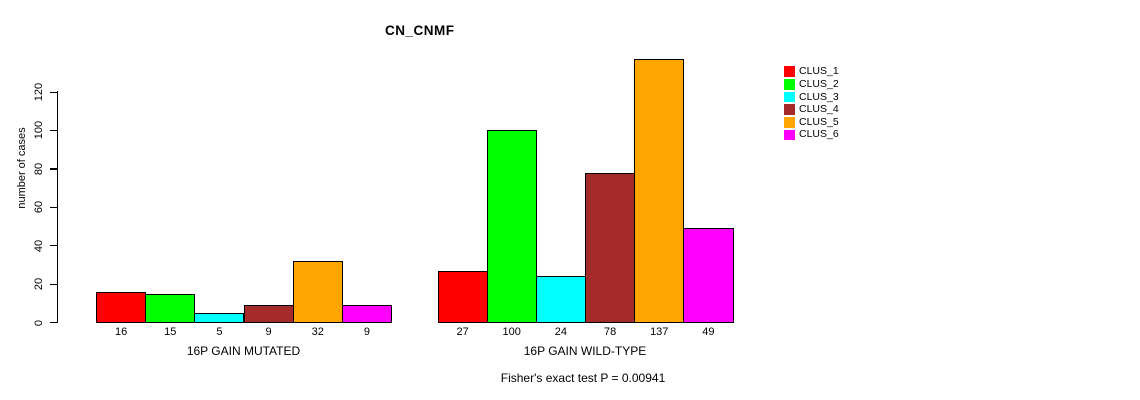 The height and width of the screenshot is (400, 1140). Describe the element at coordinates (585, 351) in the screenshot. I see `x-group-label-wildtype: 16P GAIN WILD-TYPE` at that location.